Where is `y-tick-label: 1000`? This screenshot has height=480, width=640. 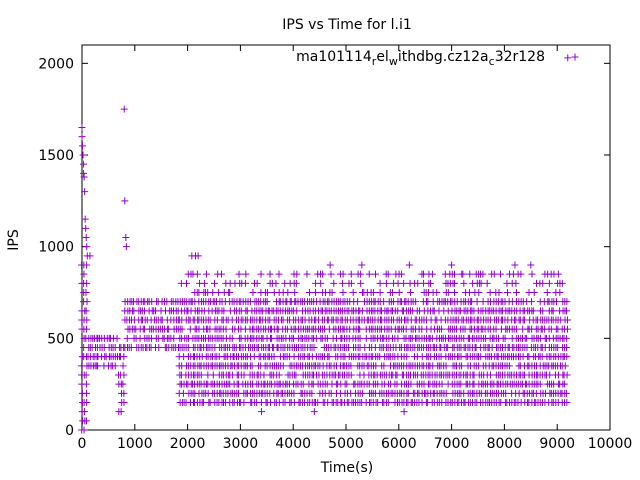 y-tick-label: 1000 is located at coordinates (56, 248).